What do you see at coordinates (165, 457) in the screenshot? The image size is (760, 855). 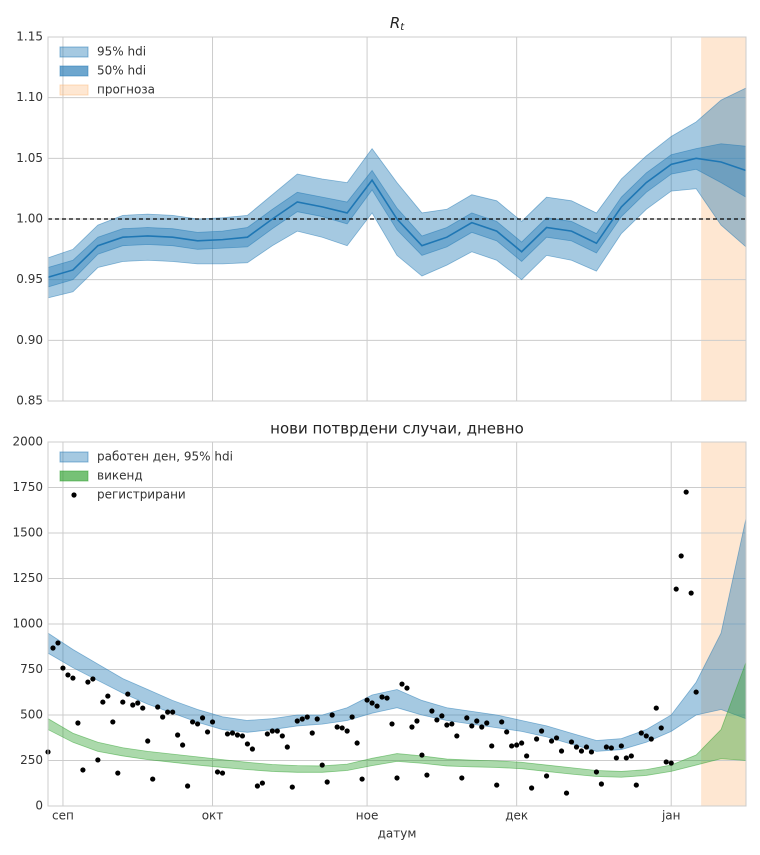 I see `legend-label: работен ден, 95% hdi` at bounding box center [165, 457].